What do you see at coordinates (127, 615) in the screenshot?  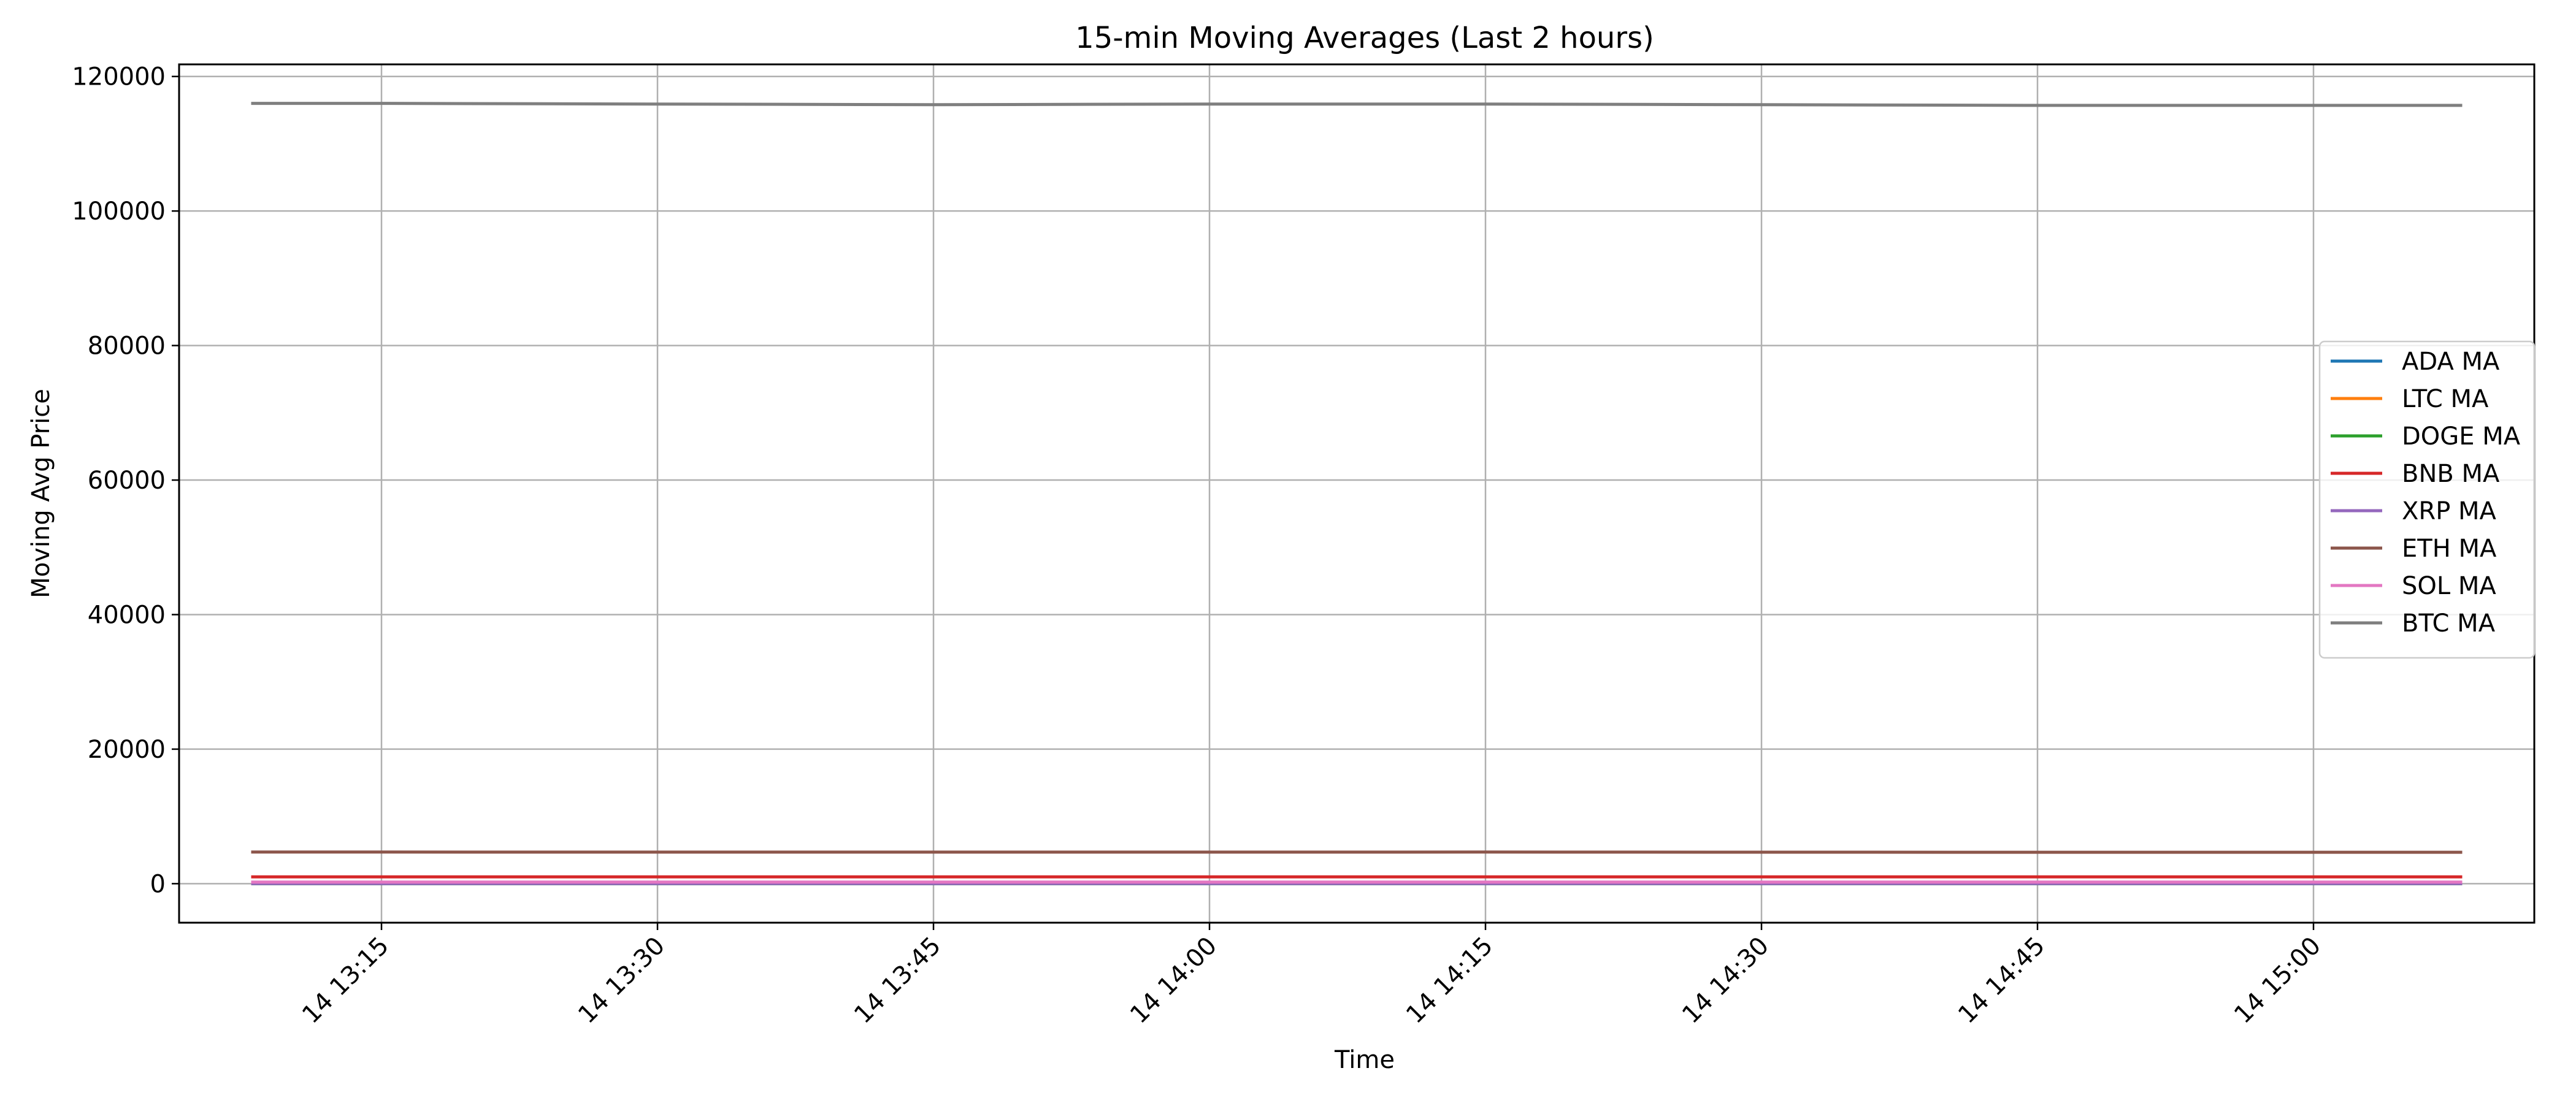 I see `y-tick-label: 40000` at bounding box center [127, 615].